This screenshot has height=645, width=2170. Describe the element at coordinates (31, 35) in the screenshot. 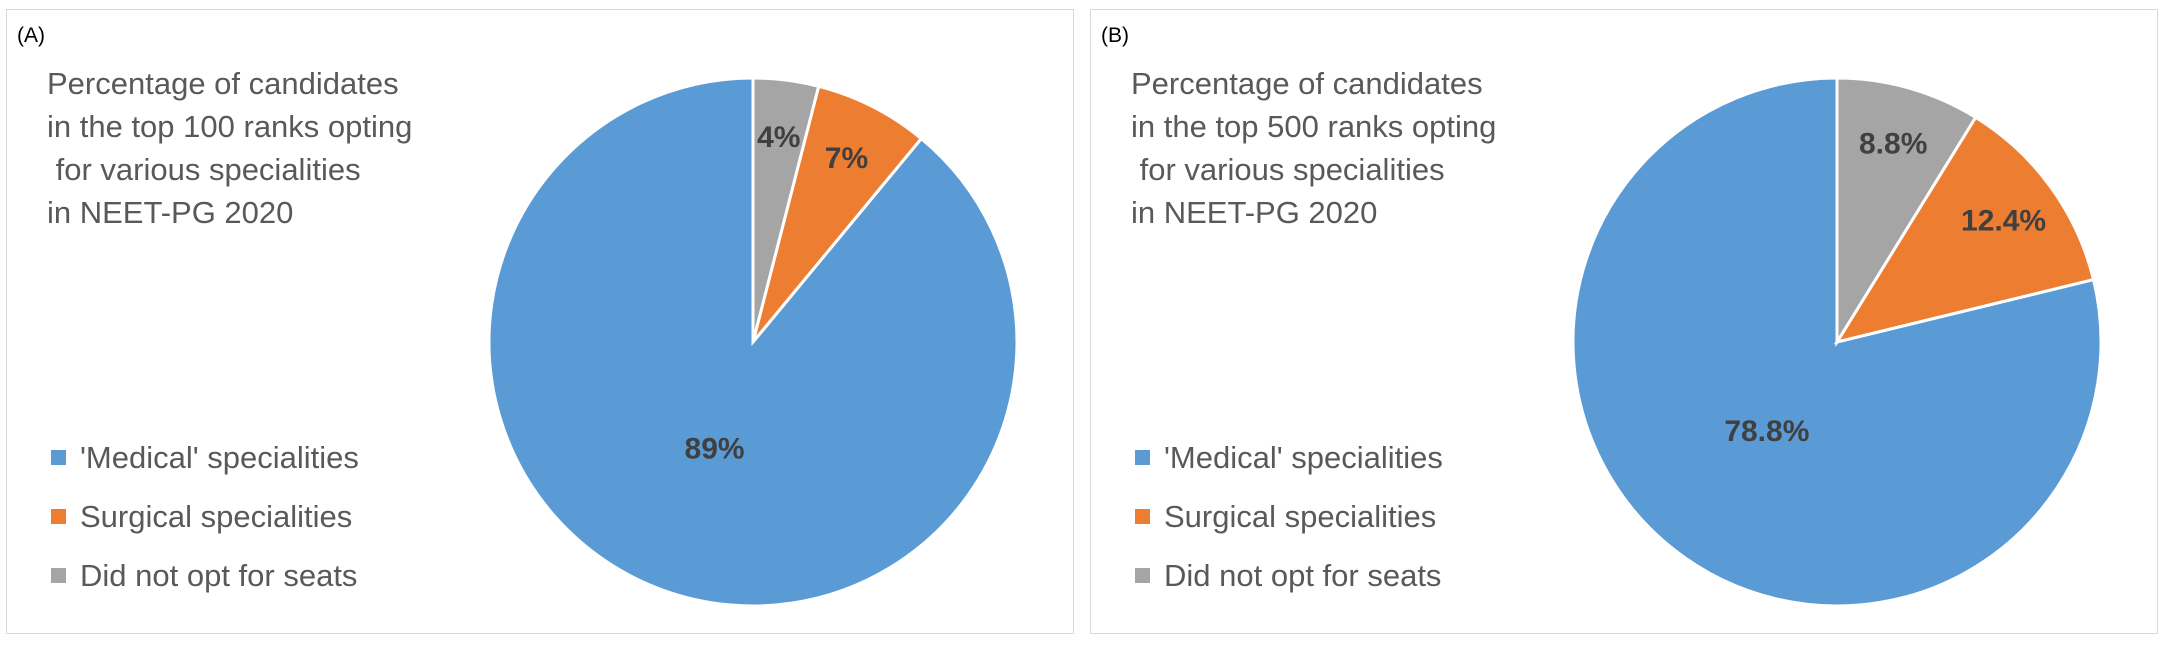

I see `panel-tag: (A)` at that location.